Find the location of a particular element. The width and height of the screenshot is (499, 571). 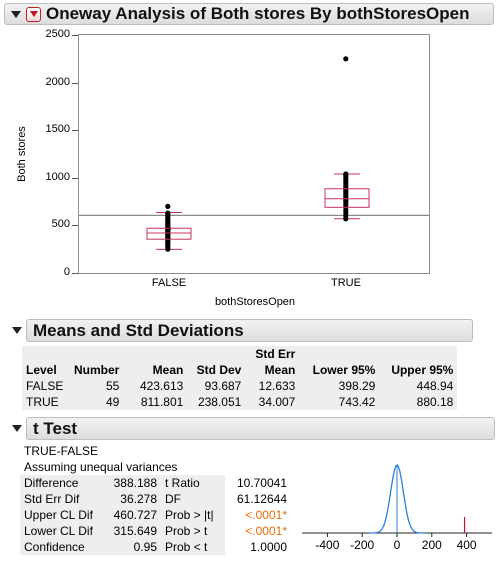

y-tick-label: 500 is located at coordinates (60, 224).